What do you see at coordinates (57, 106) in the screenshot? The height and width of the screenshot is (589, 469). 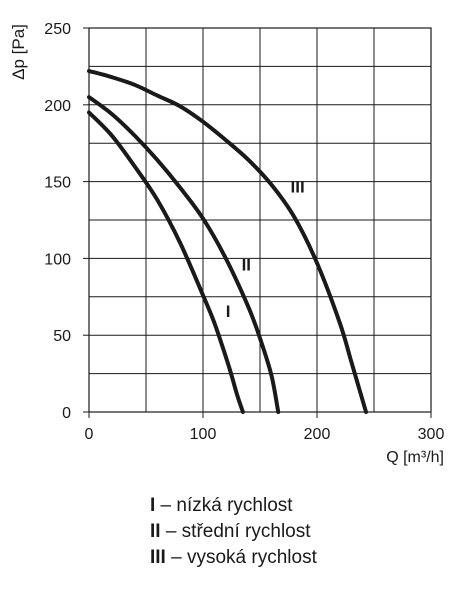 I see `y-tick-label: 200` at bounding box center [57, 106].